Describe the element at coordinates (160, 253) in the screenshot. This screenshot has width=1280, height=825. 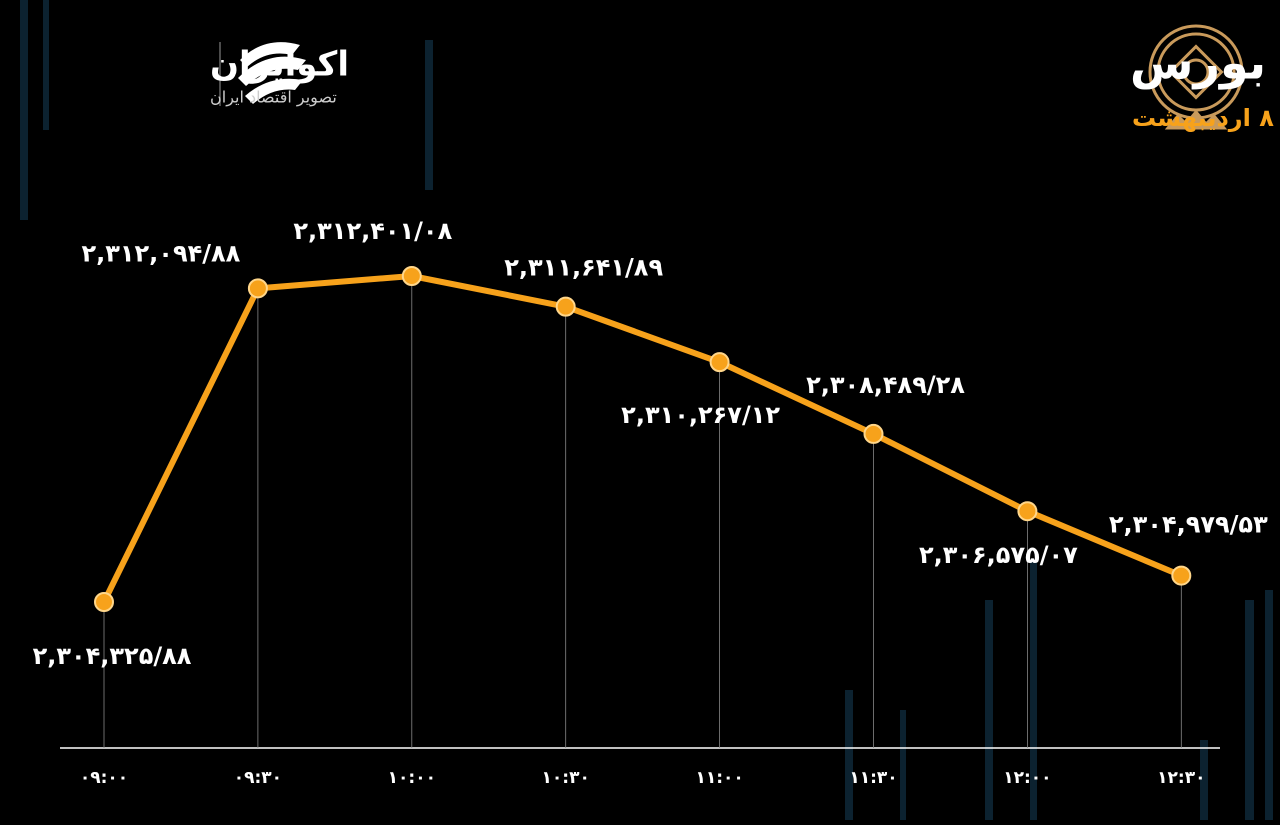
I see `data-label: ۲,۳۱۲,۰۹۴/۸۸` at that location.